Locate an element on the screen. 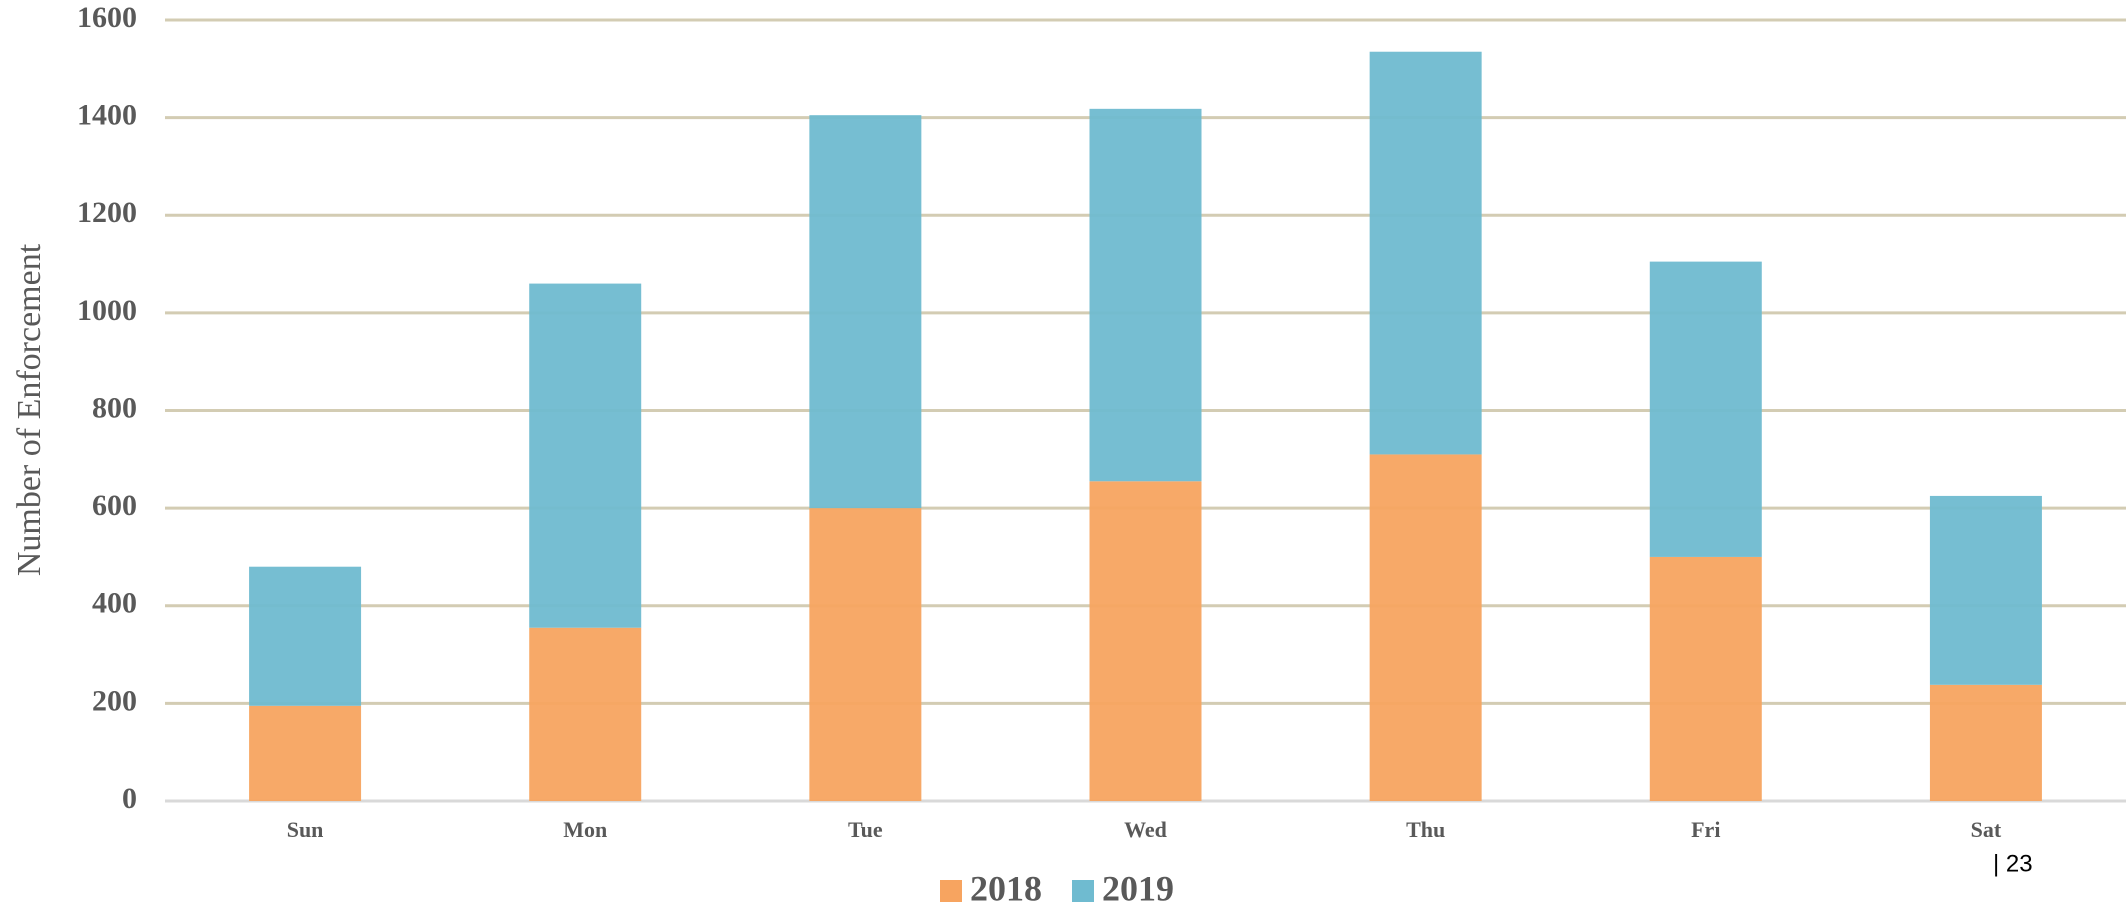 This screenshot has width=2126, height=910. y-tick-label: 1400 is located at coordinates (107, 115).